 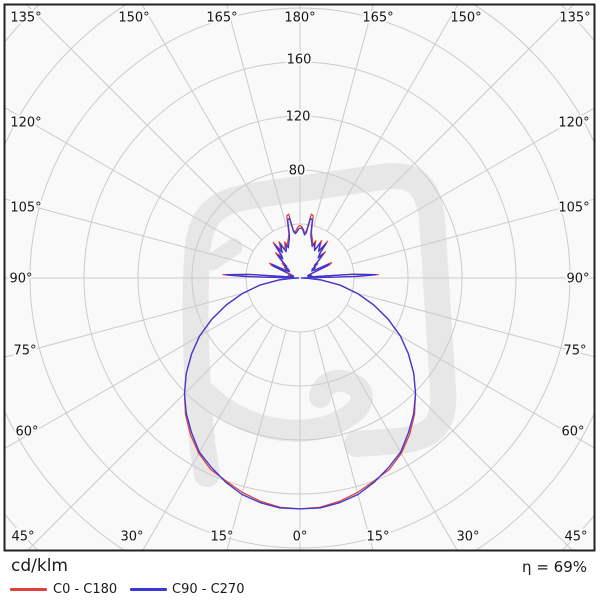 What do you see at coordinates (148, 589) in the screenshot?
I see `legend-line-c90-c270` at bounding box center [148, 589].